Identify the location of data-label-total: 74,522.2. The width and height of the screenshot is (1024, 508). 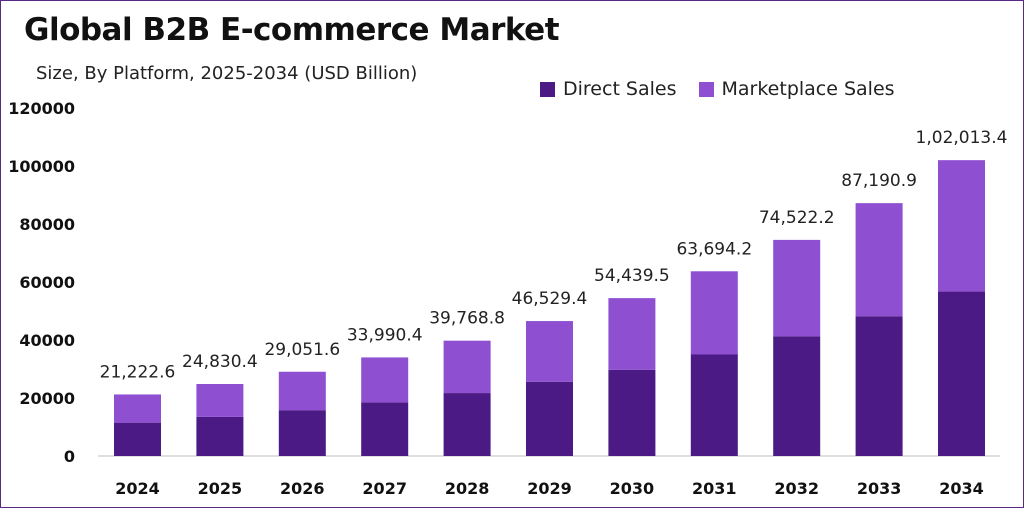
(797, 218).